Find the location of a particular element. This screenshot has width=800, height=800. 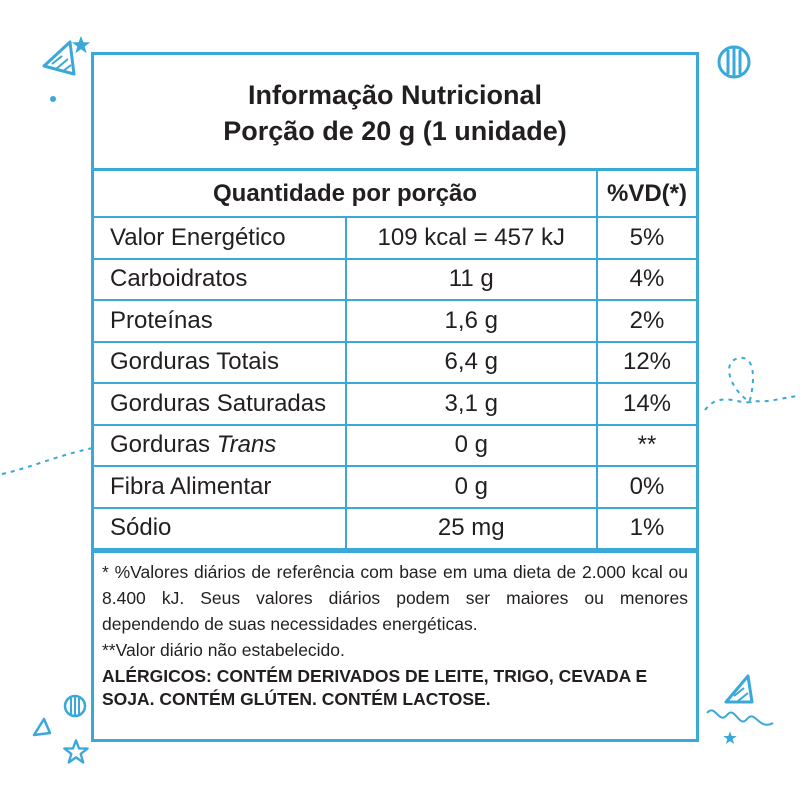

party-hat-top-left-icon is located at coordinates (59, 58).